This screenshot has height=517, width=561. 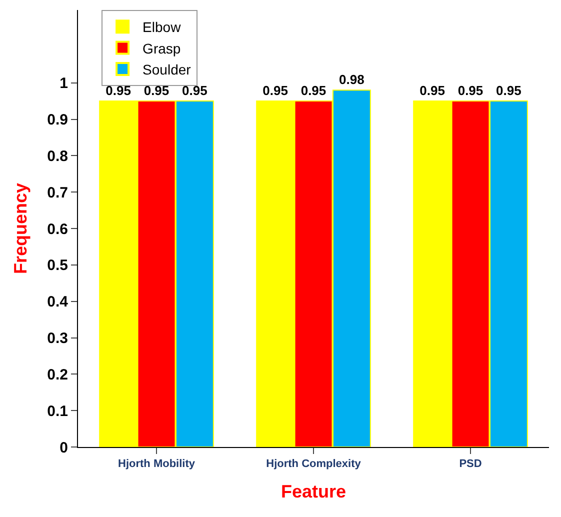 I want to click on x-tick-label: Hjorth Mobility, so click(x=157, y=464).